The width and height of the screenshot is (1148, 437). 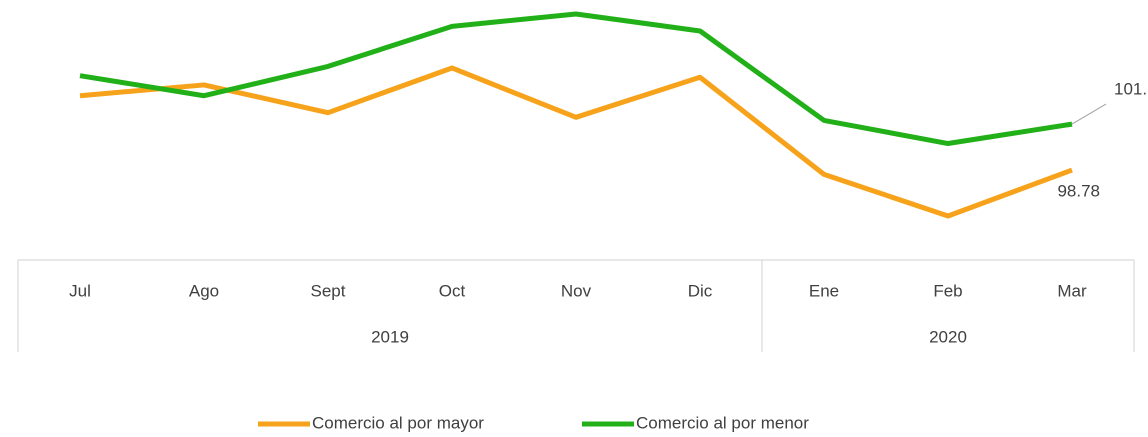 What do you see at coordinates (947, 290) in the screenshot?
I see `x-tick-label: Feb` at bounding box center [947, 290].